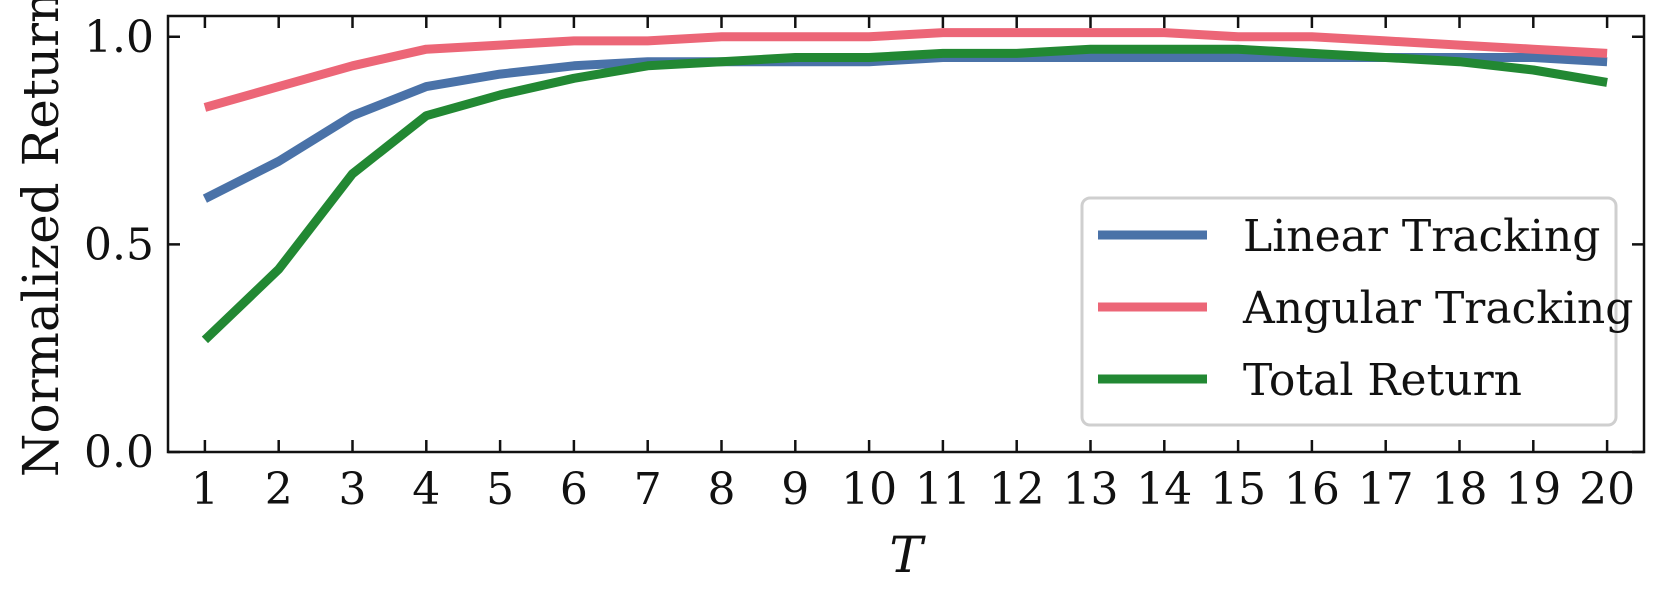 The width and height of the screenshot is (1662, 602). I want to click on x-tick-label: 18, so click(1460, 489).